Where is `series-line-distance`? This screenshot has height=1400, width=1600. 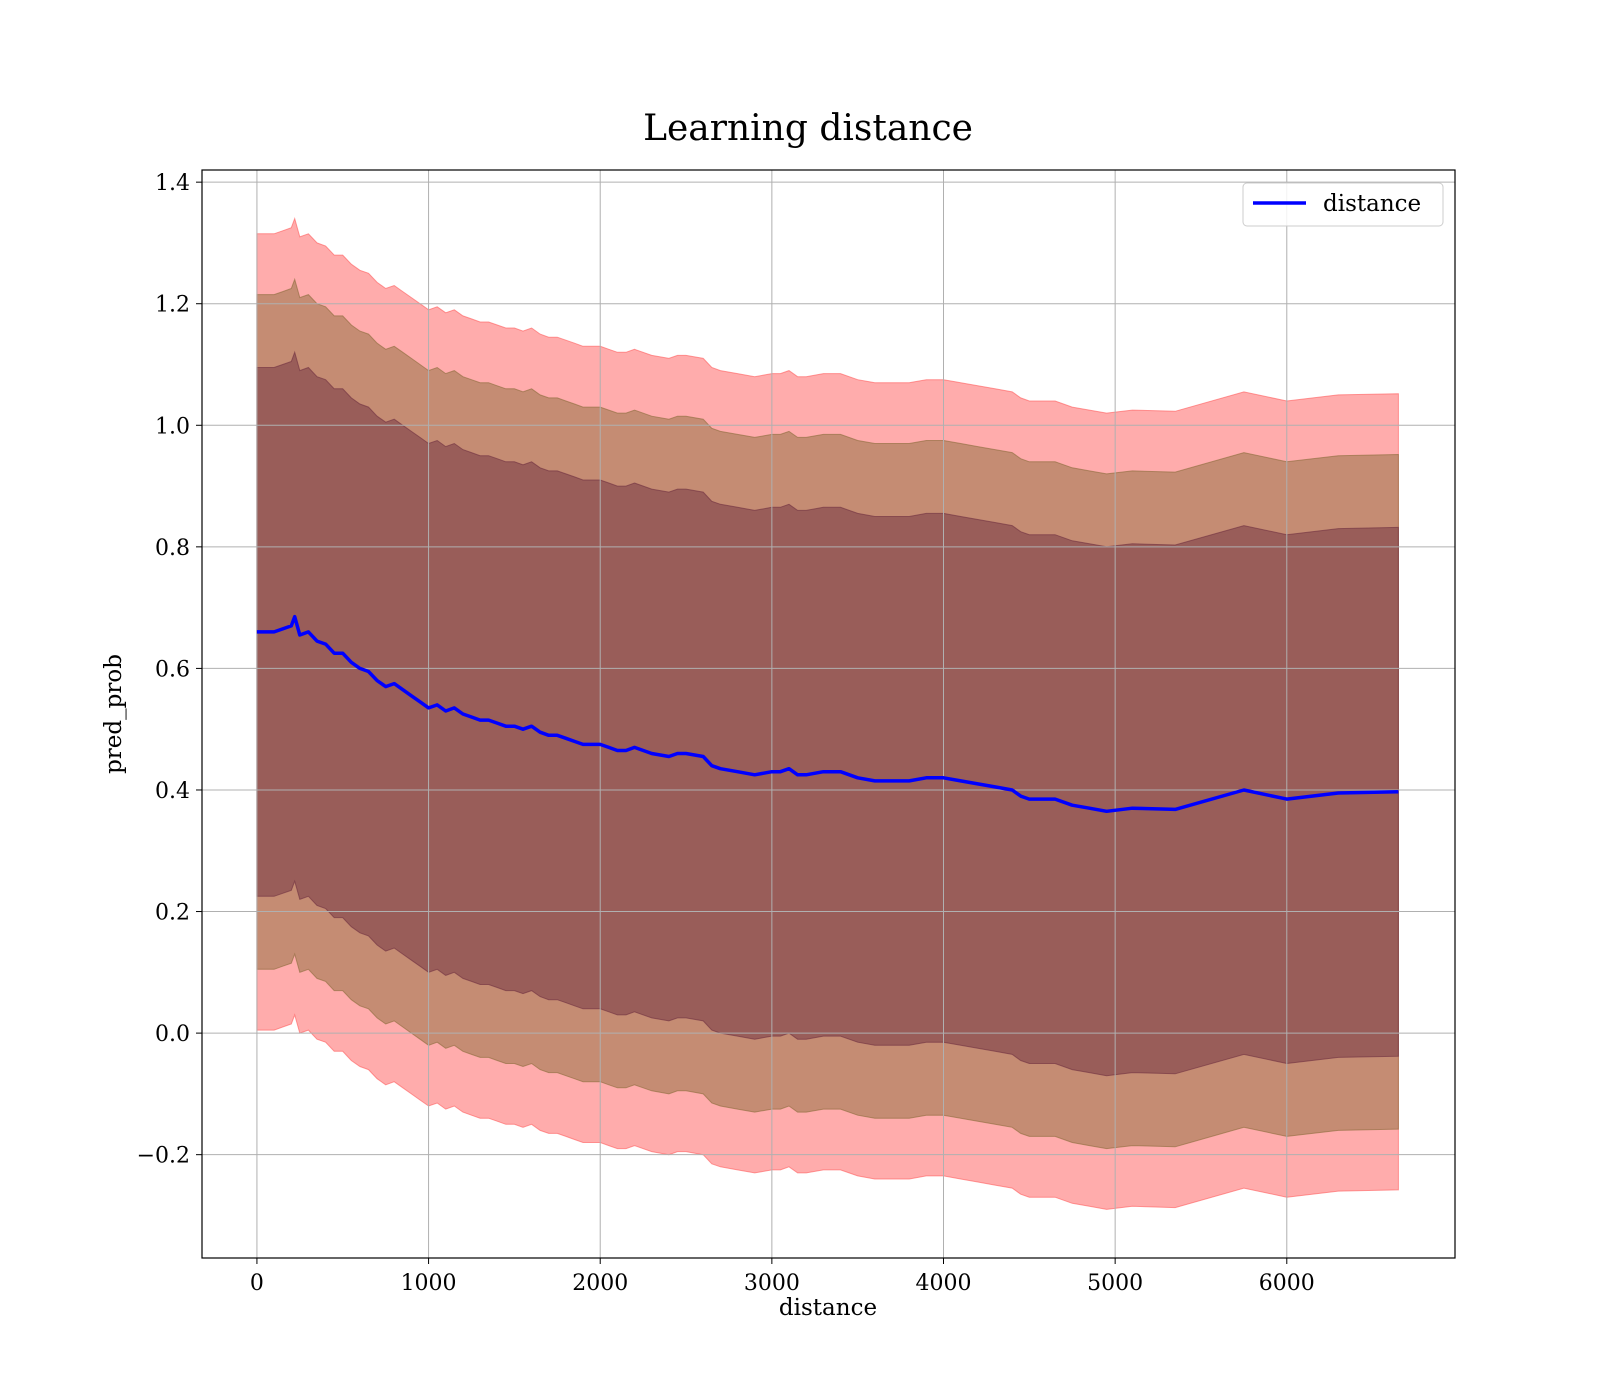 series-line-distance is located at coordinates (827, 714).